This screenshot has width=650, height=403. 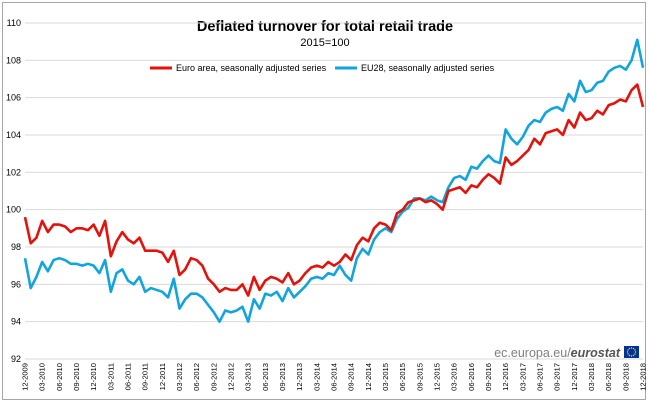 I want to click on x-tick-label: 03-2018, so click(x=591, y=377).